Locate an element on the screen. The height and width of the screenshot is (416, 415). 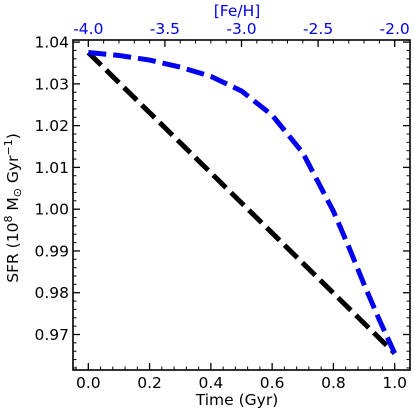
y-tick-label: 0.98 is located at coordinates (51, 293).